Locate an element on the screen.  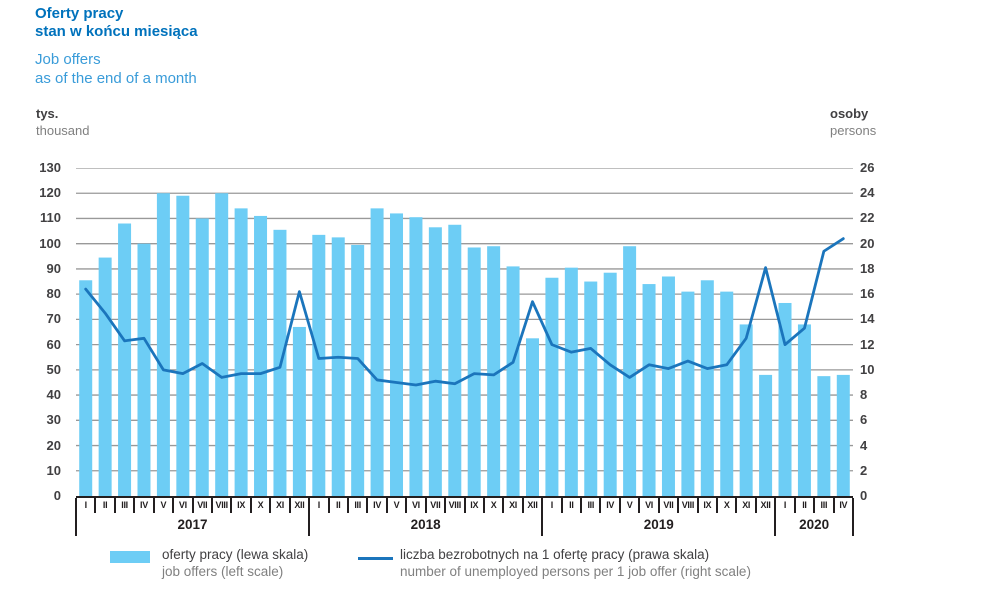
month-label-2017-IV: IV is located at coordinates (144, 505).